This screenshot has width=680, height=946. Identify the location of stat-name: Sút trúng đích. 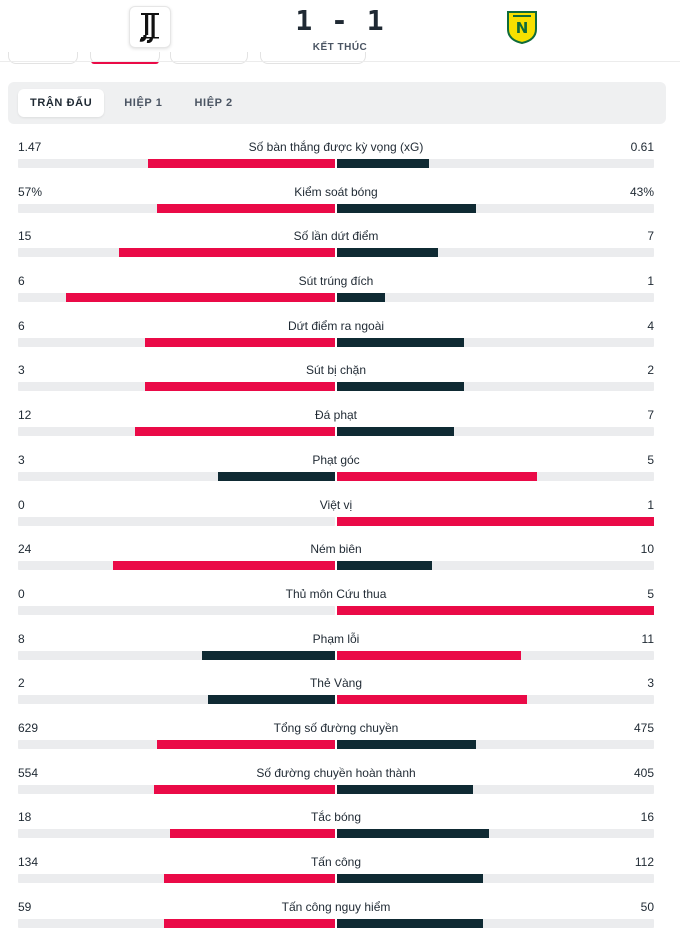
(336, 281).